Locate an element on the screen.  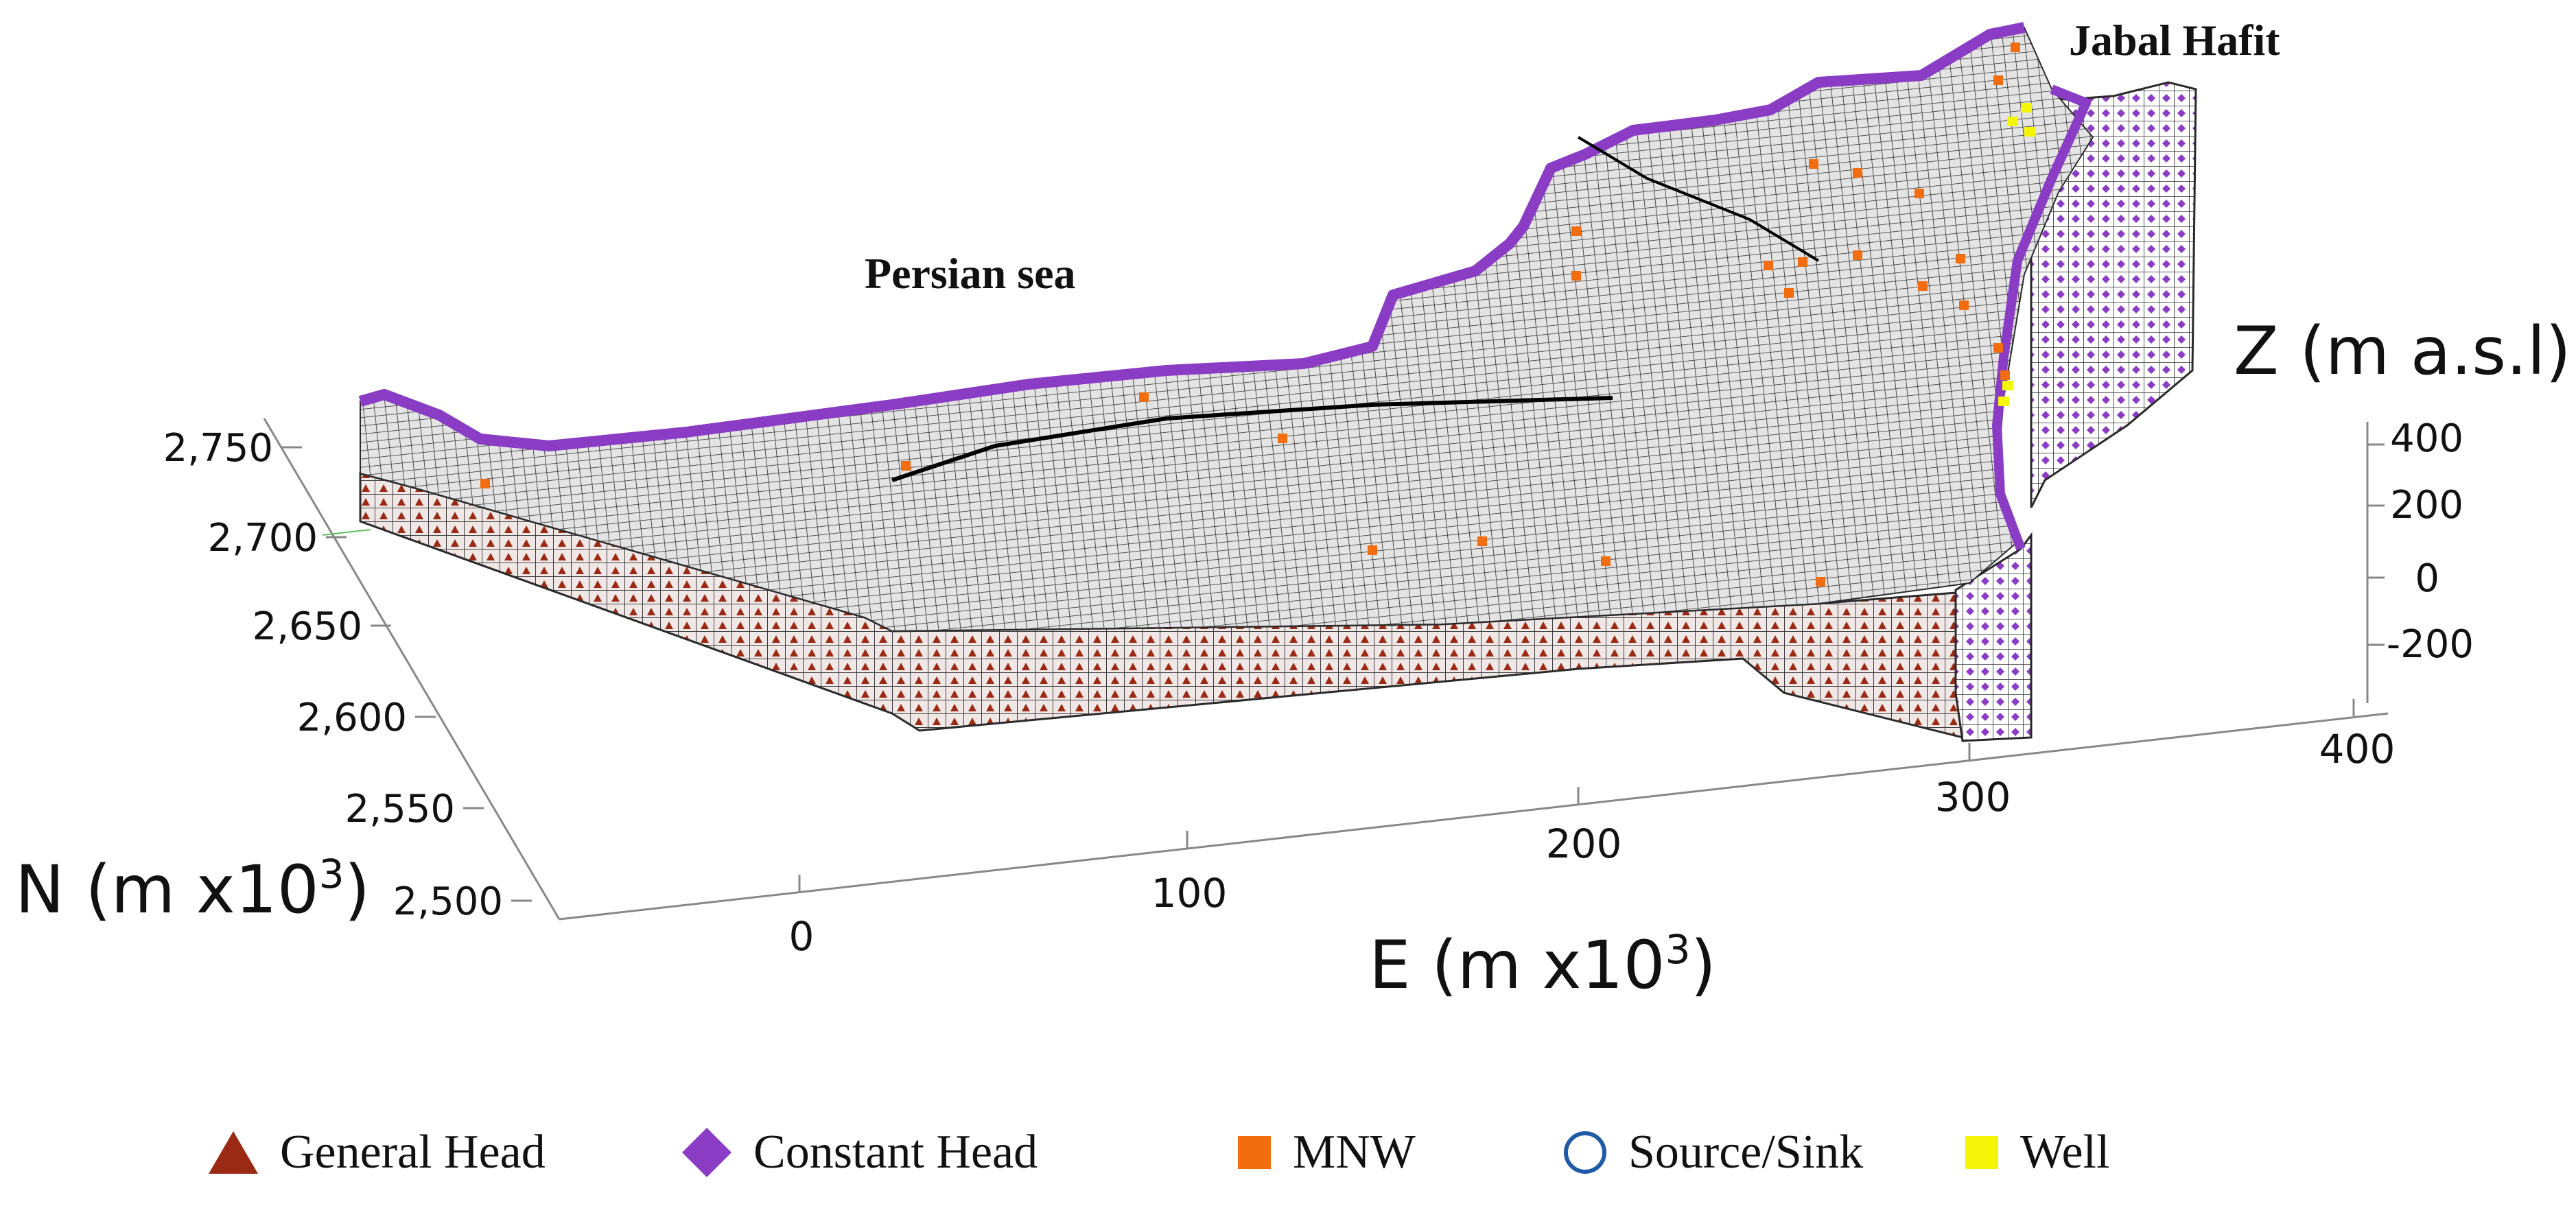
legend-label-constant-head: Constant Head is located at coordinates (895, 1152).